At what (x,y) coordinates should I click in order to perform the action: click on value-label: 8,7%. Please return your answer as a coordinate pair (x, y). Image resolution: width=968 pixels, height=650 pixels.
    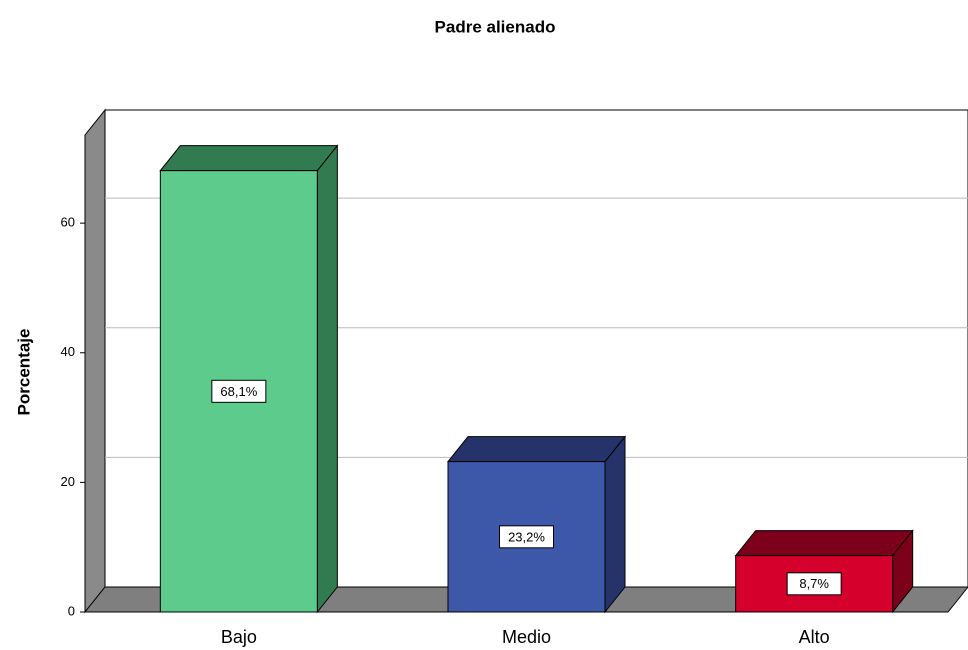
    Looking at the image, I should click on (814, 583).